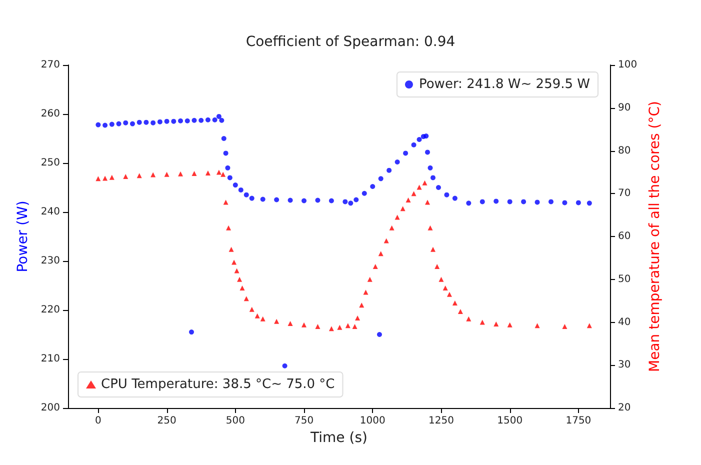  Describe the element at coordinates (624, 236) in the screenshot. I see `y2-tick-label: 60` at that location.